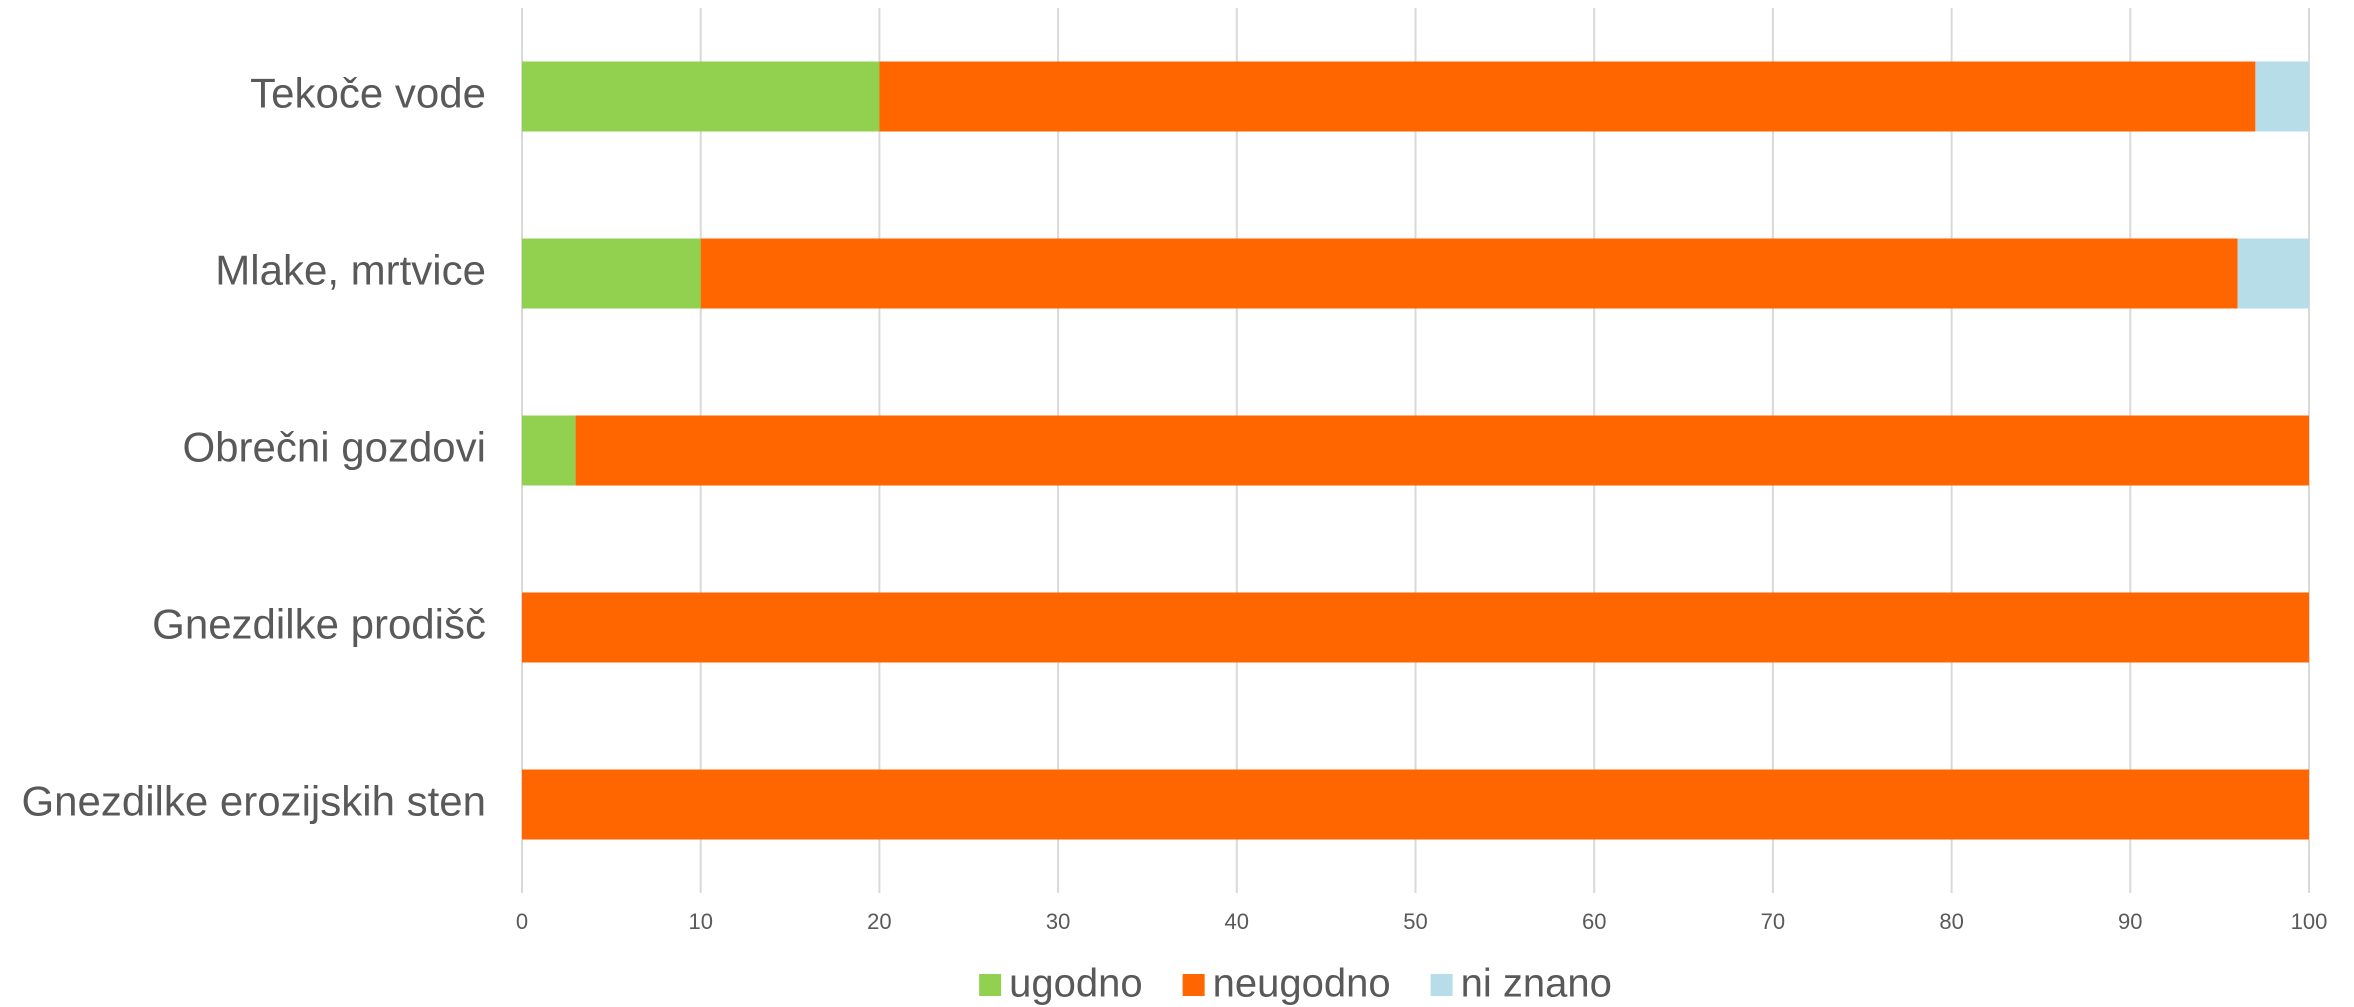 This screenshot has height=1007, width=2354. What do you see at coordinates (2309, 921) in the screenshot?
I see `x-tick-label: 100` at bounding box center [2309, 921].